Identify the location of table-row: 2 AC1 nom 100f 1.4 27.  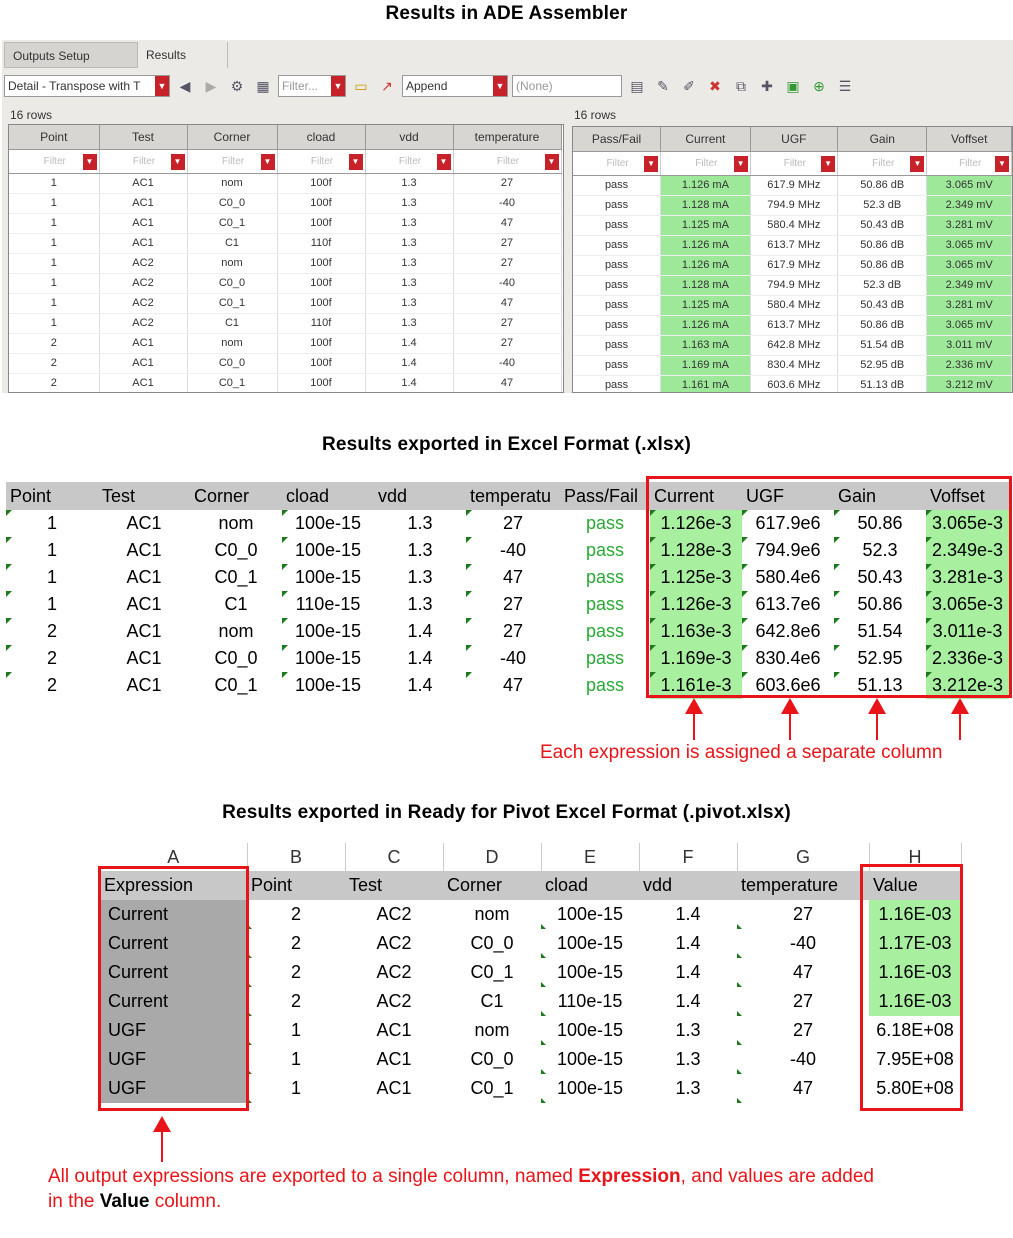
(285, 343).